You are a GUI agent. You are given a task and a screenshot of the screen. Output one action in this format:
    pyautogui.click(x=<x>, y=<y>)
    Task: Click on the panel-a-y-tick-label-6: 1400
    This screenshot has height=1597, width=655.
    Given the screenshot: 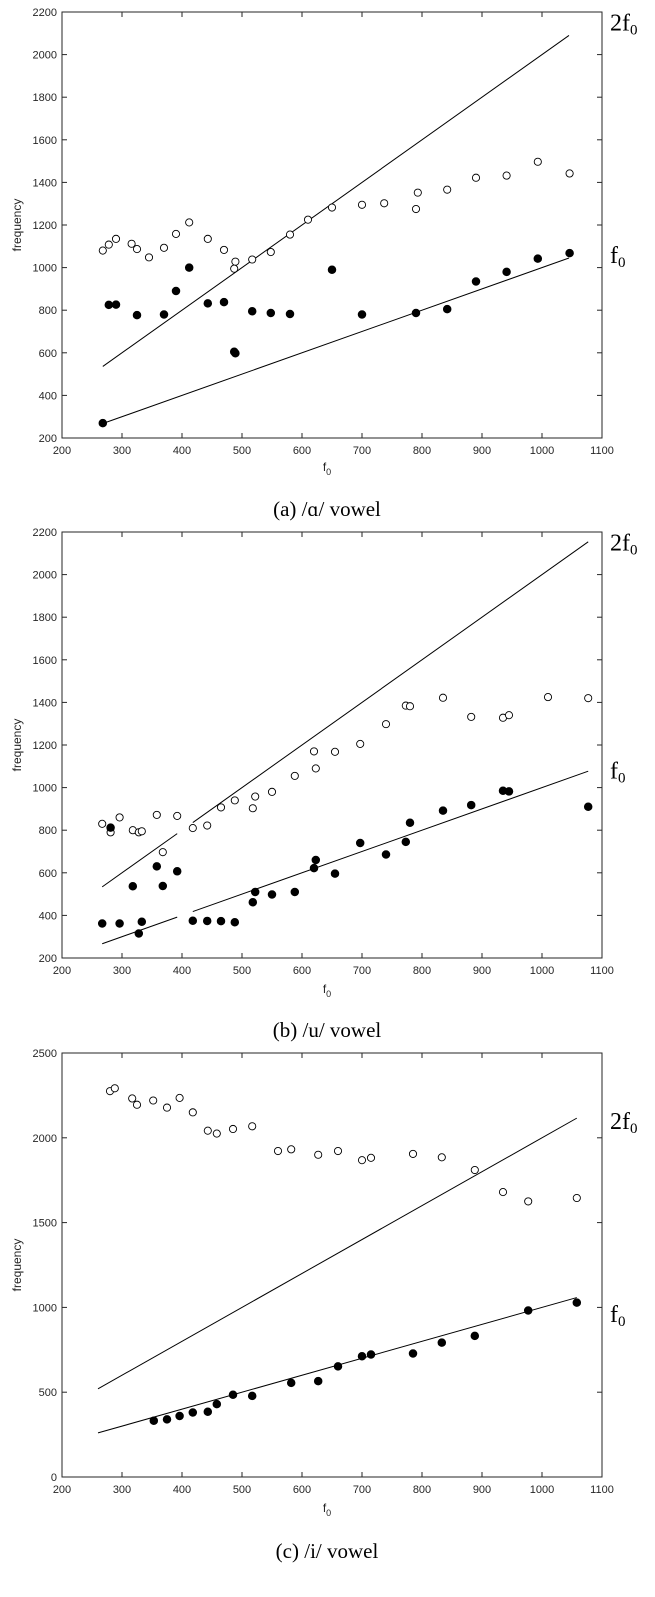 What is the action you would take?
    pyautogui.click(x=45, y=183)
    